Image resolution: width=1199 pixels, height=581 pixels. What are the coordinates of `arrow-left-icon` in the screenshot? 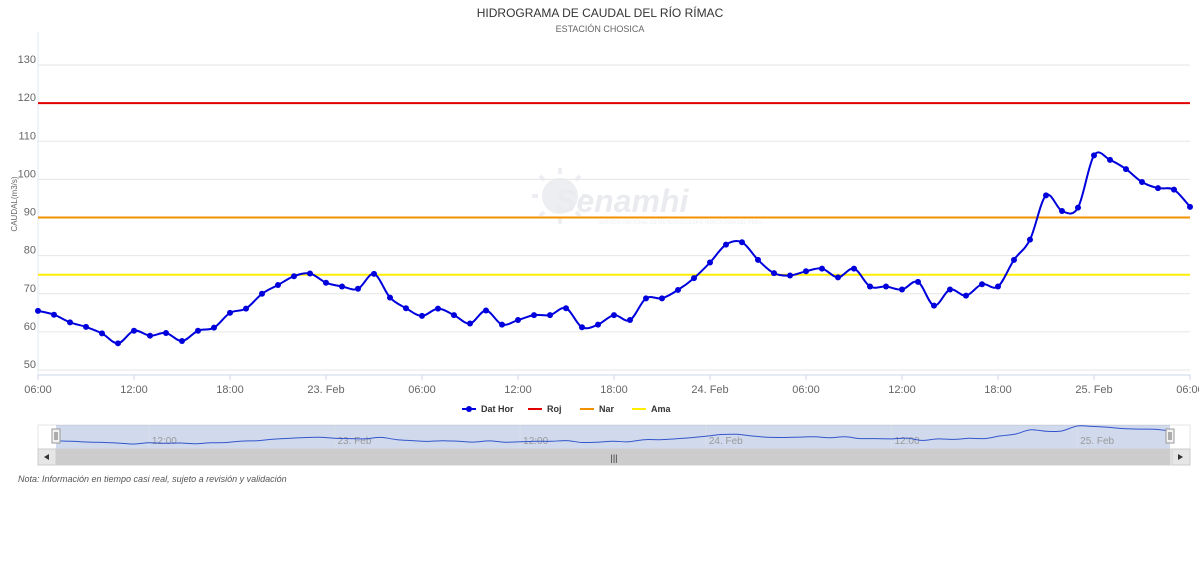 It's located at (46, 457).